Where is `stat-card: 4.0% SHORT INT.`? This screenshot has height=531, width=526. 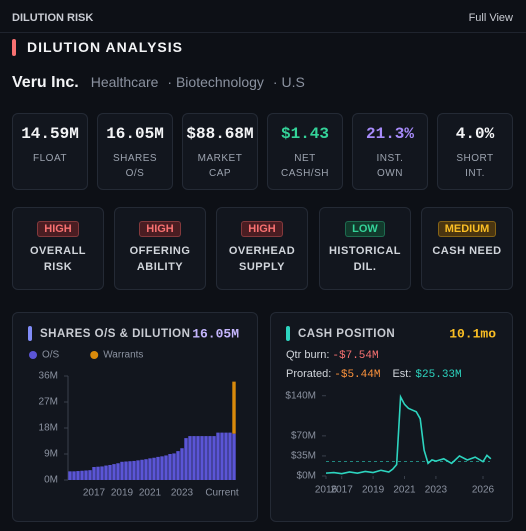
stat-card: 4.0% SHORT INT. is located at coordinates (475, 151).